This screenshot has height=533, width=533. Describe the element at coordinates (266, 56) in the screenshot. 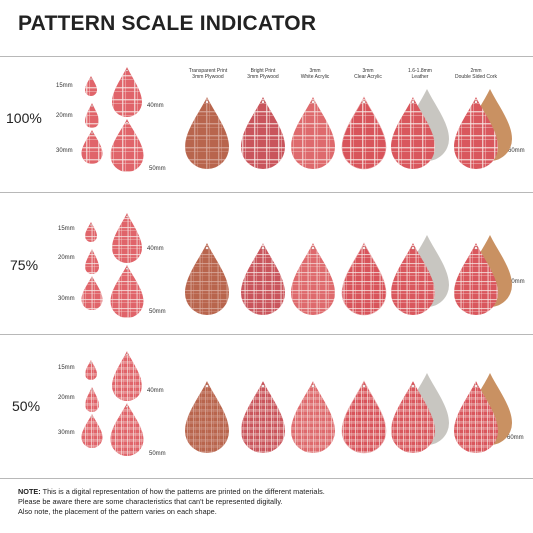

I see `divider-top` at that location.